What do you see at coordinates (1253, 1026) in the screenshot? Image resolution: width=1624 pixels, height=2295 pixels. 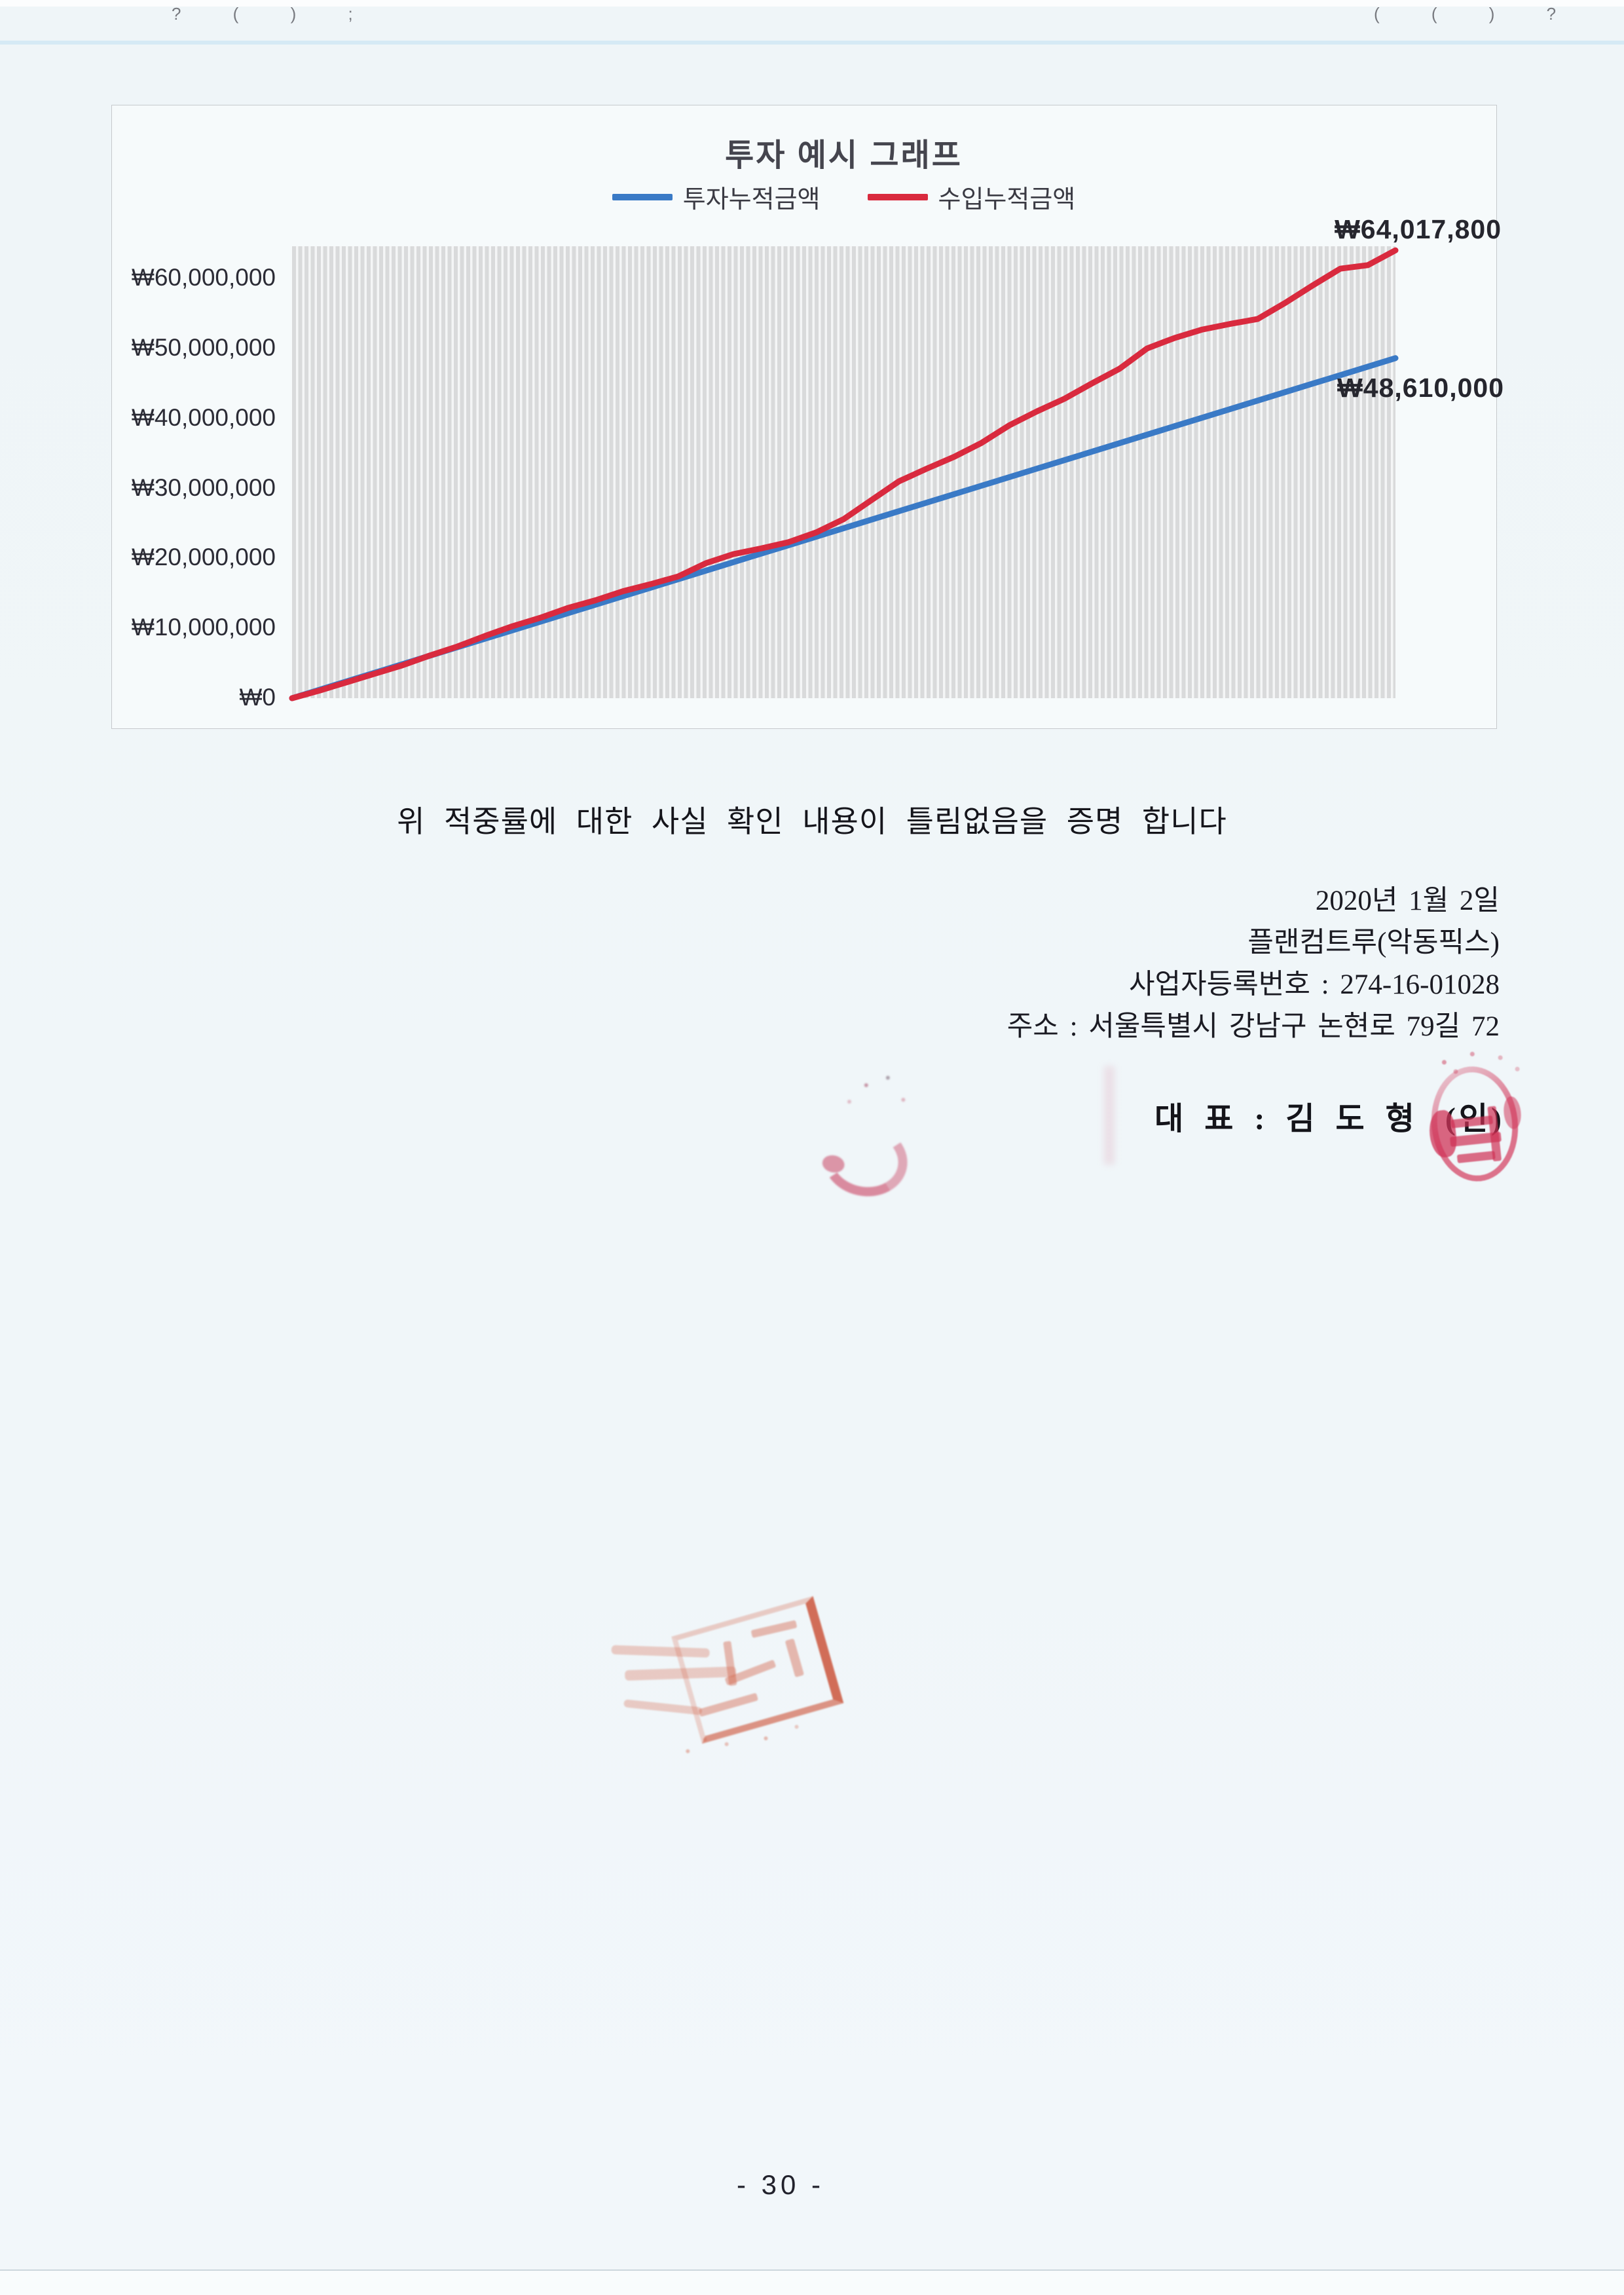 I see `closing-address: 주소 : 서울특별시 강남구 논현로 79길 72` at bounding box center [1253, 1026].